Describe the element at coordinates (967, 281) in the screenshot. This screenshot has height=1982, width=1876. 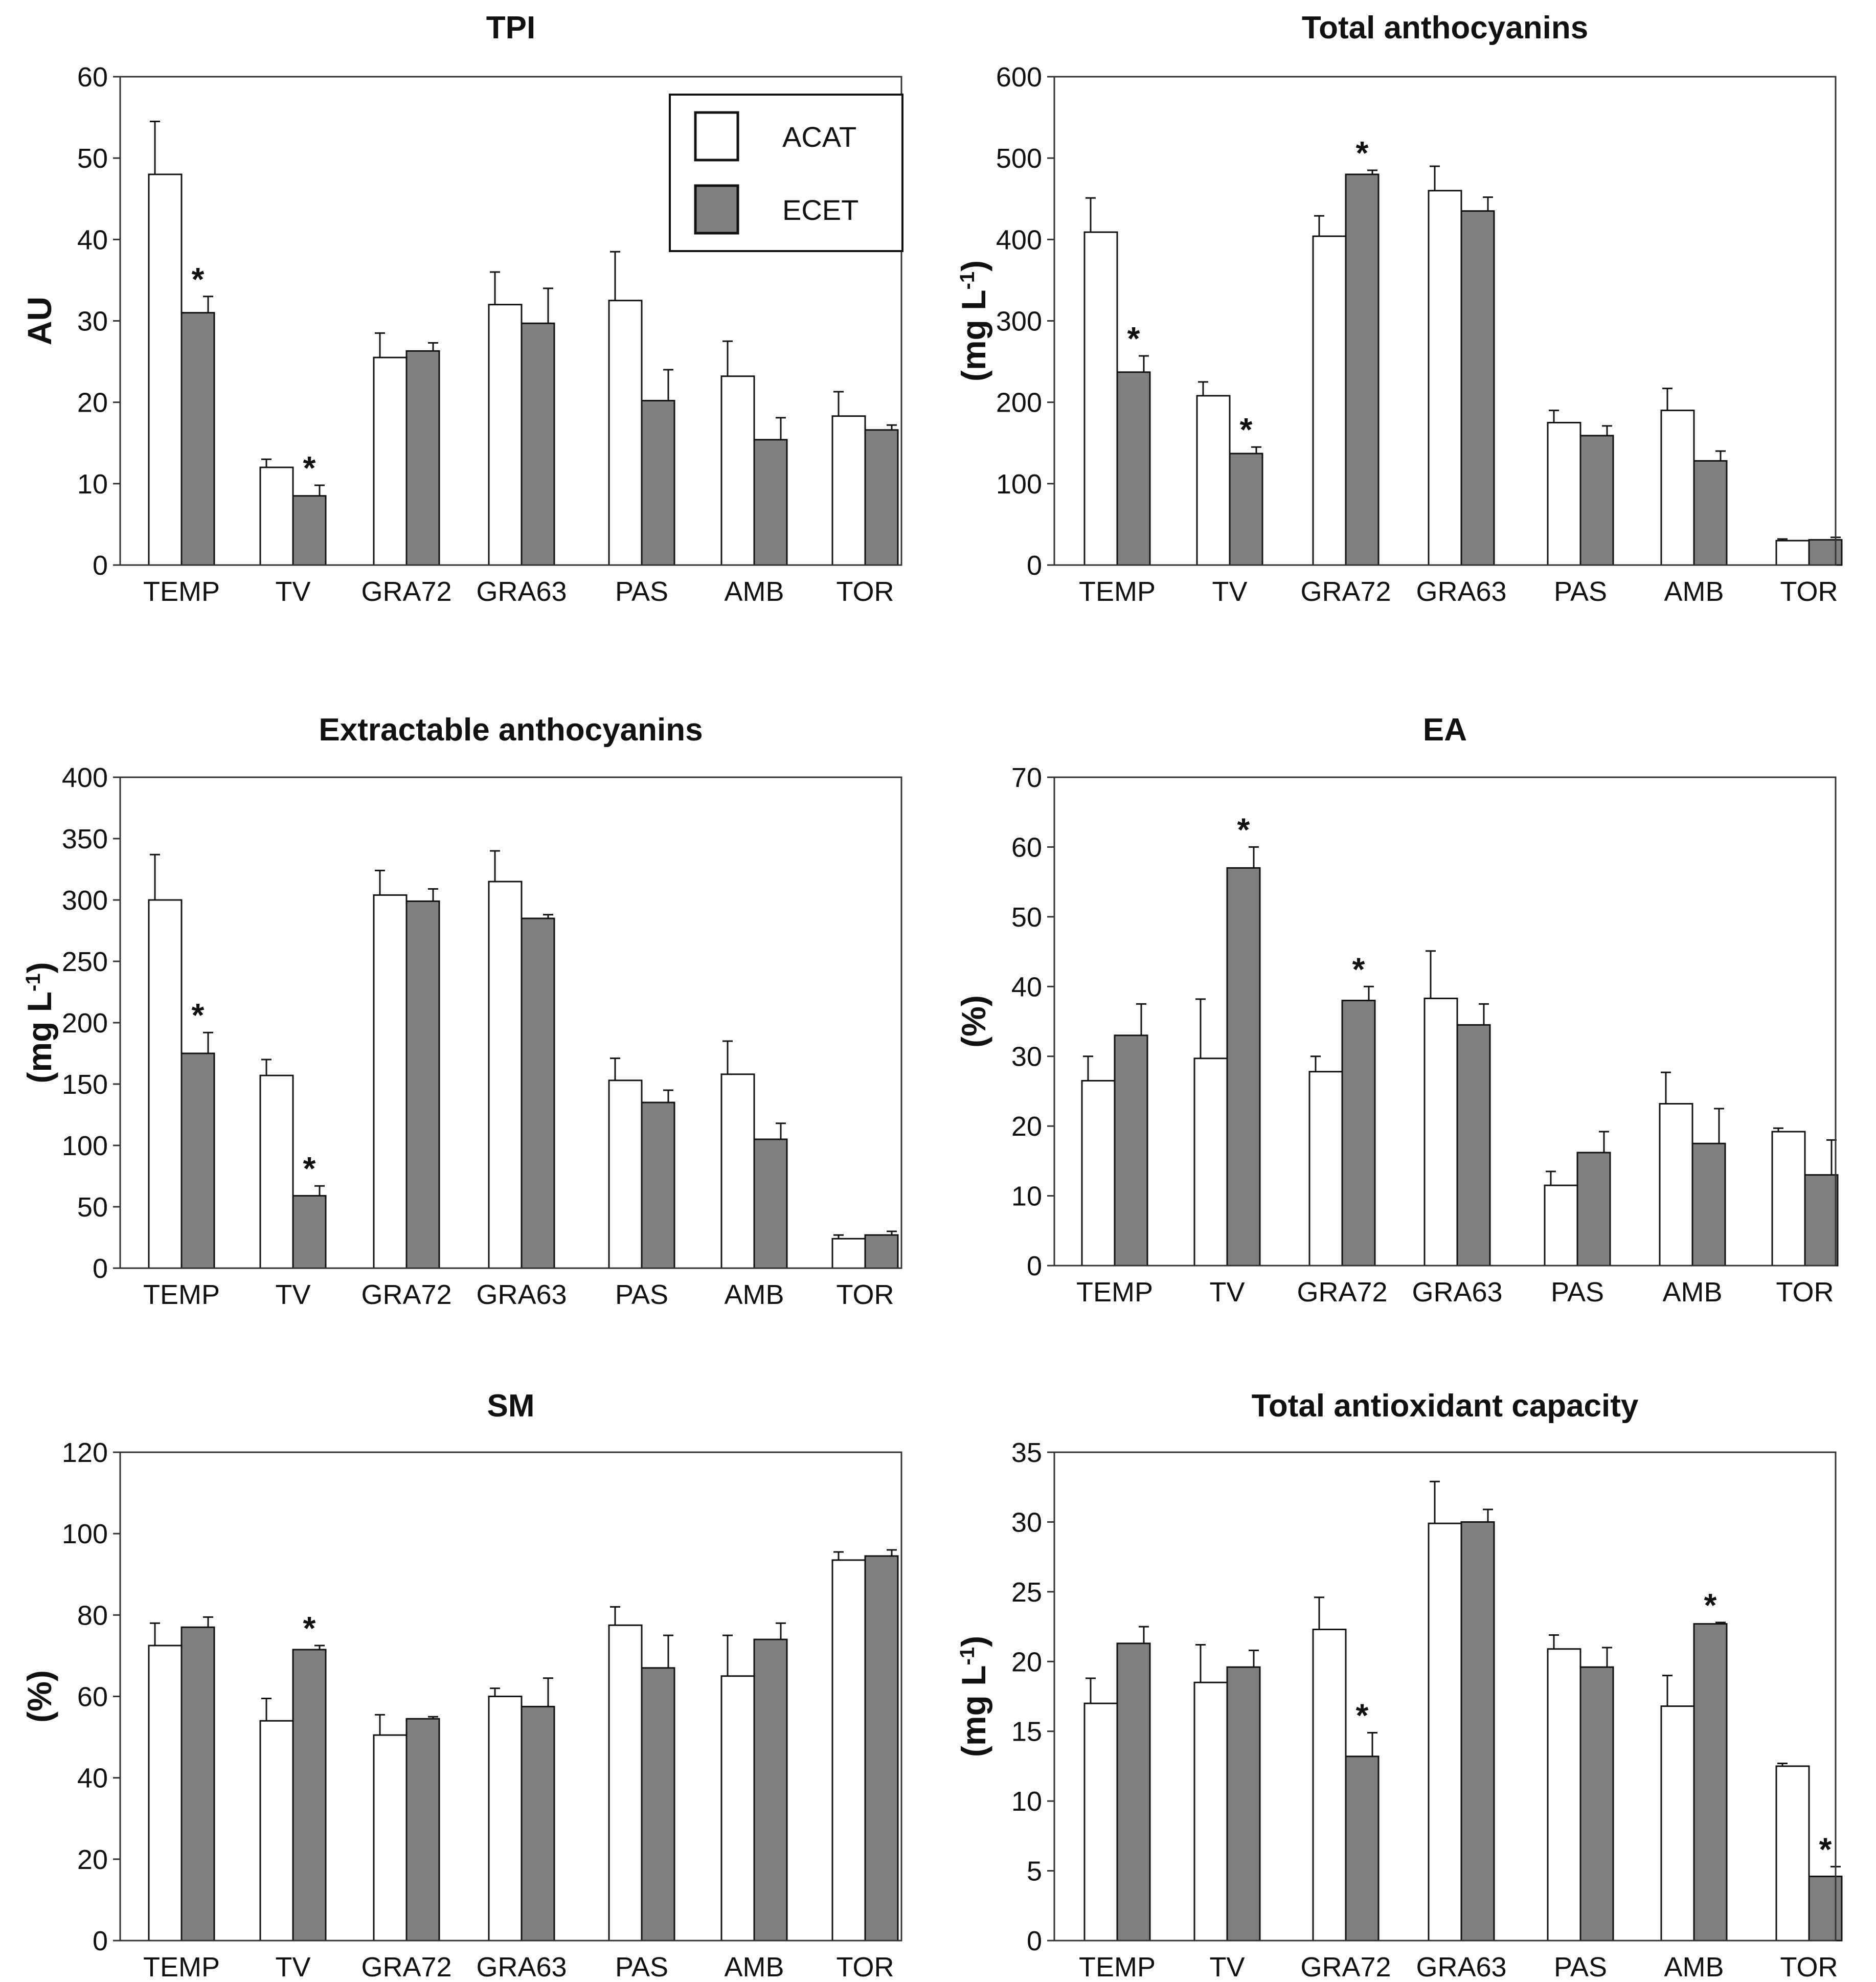
I see `y-axis-label-superscript: -1` at that location.